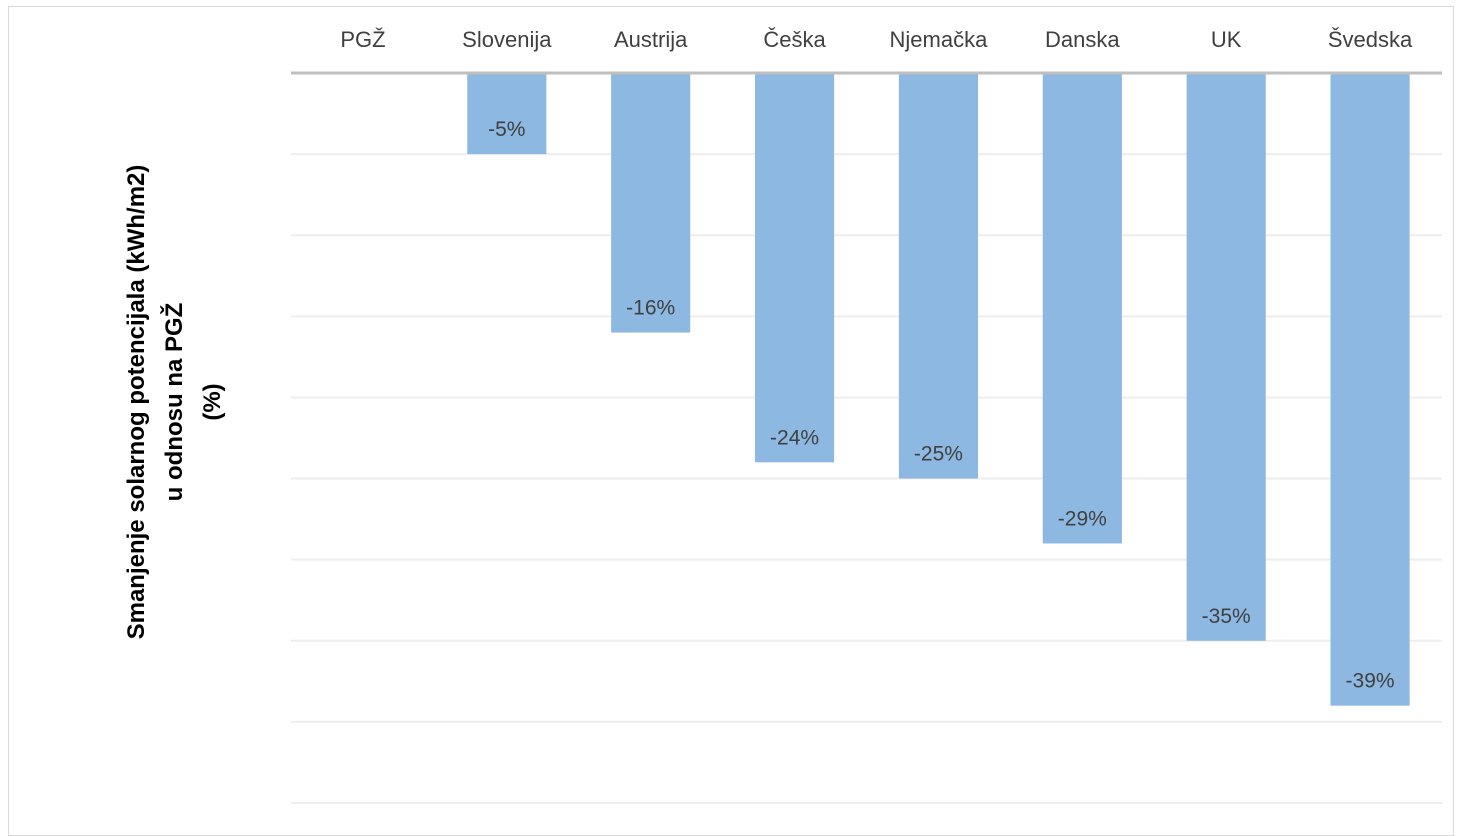 This screenshot has width=1460, height=836. What do you see at coordinates (1370, 39) in the screenshot?
I see `x-tick-label: Švedska` at bounding box center [1370, 39].